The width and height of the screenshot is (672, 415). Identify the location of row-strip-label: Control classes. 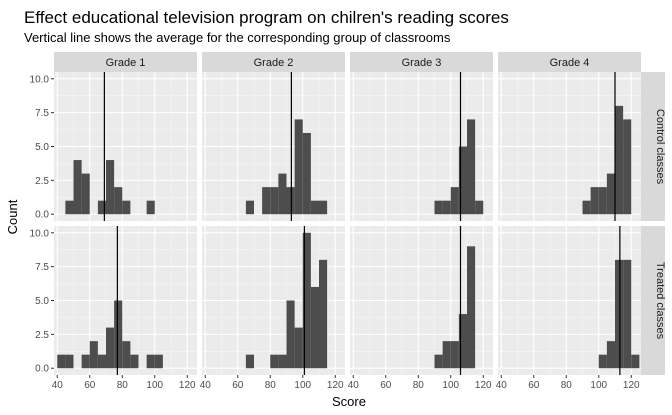
(660, 147).